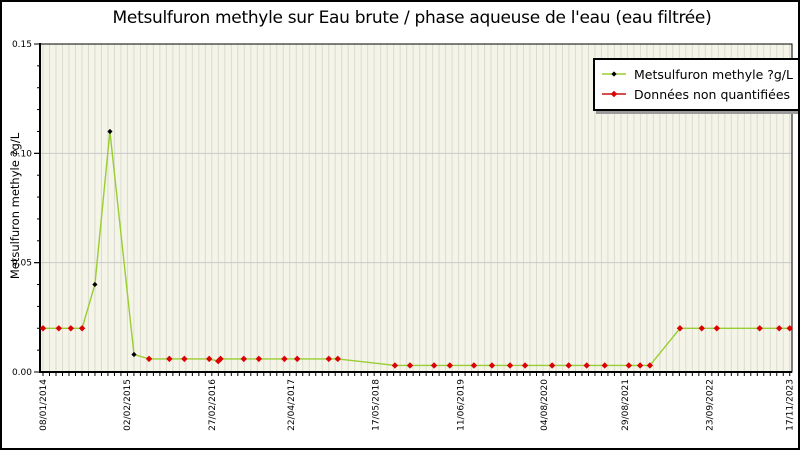  I want to click on legend-label-nonquantified: Données non quantifiées, so click(712, 94).